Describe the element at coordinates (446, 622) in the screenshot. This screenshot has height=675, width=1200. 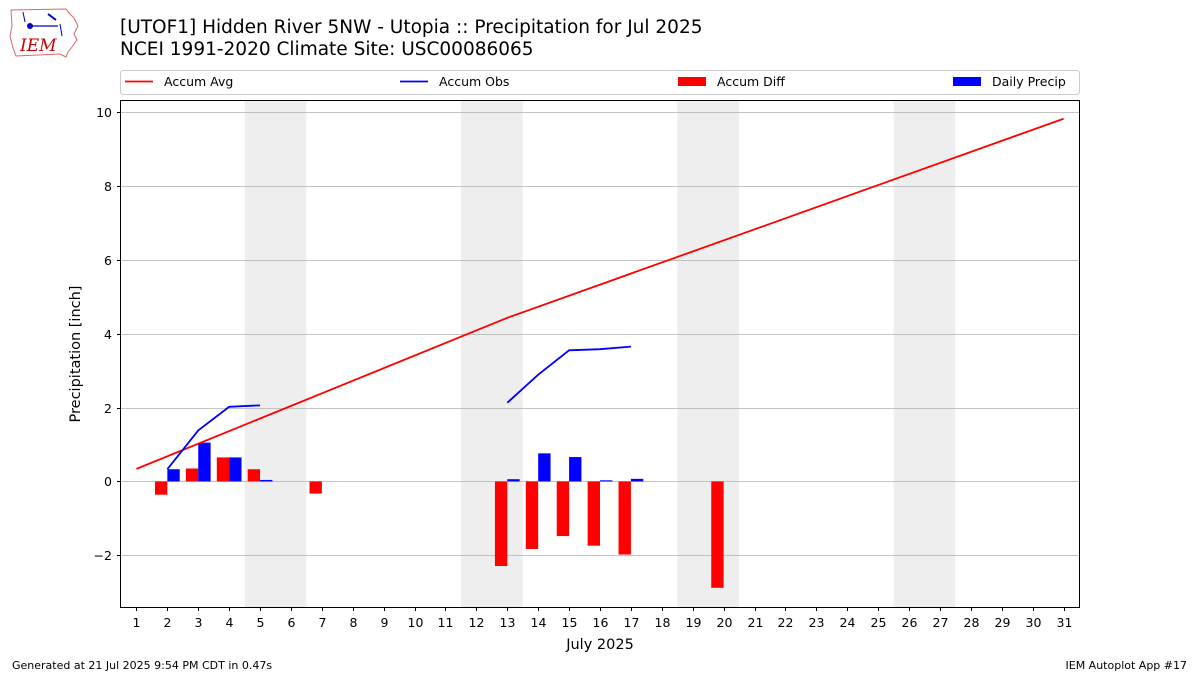
I see `x-tick-label: 11` at that location.